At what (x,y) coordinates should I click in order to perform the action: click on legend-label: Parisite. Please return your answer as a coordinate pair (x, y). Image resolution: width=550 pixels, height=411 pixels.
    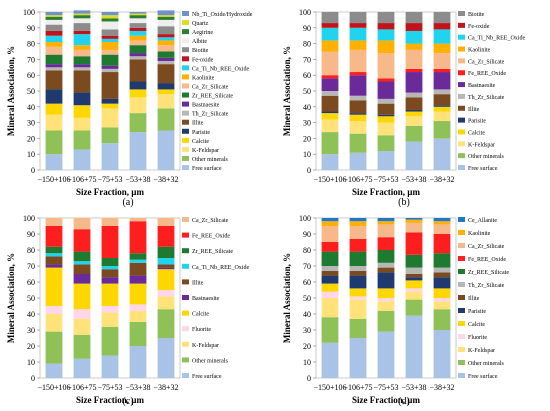
    Looking at the image, I should click on (477, 312).